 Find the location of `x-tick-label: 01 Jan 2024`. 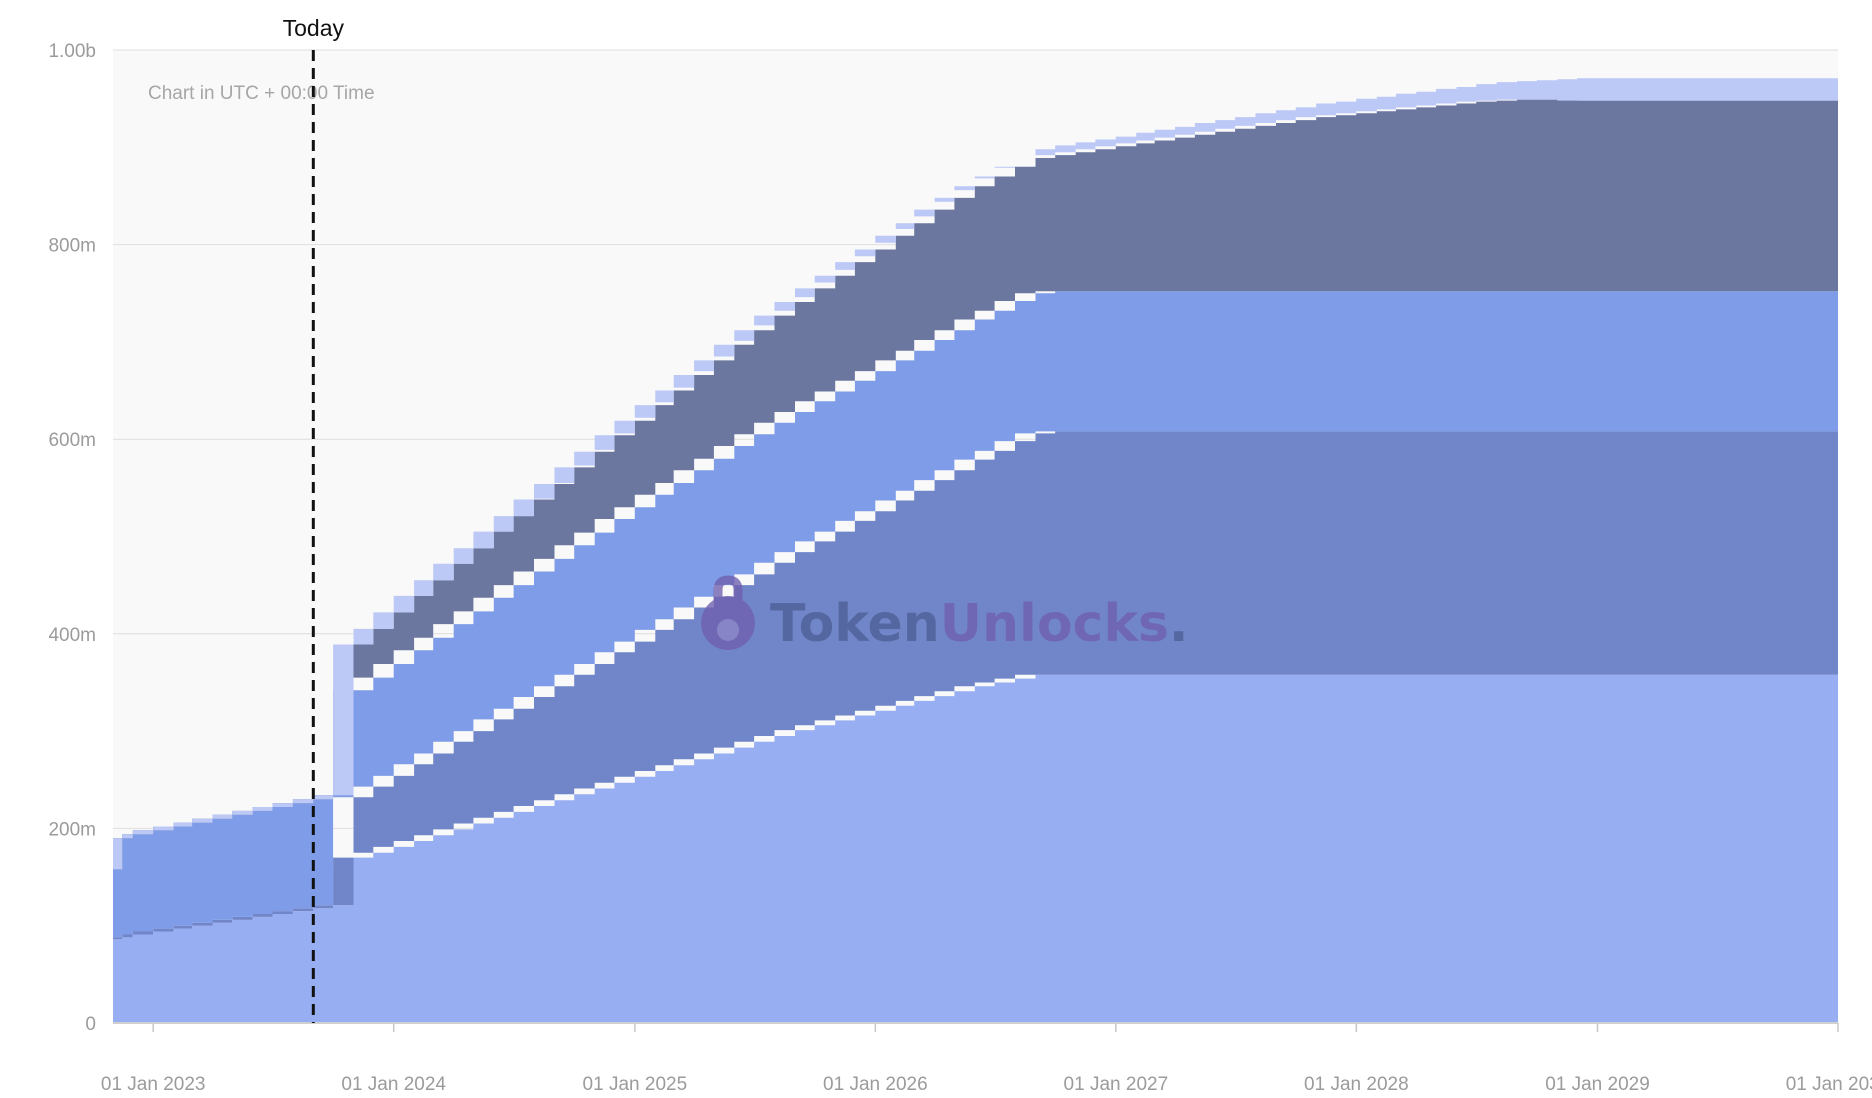

x-tick-label: 01 Jan 2024 is located at coordinates (393, 1084).